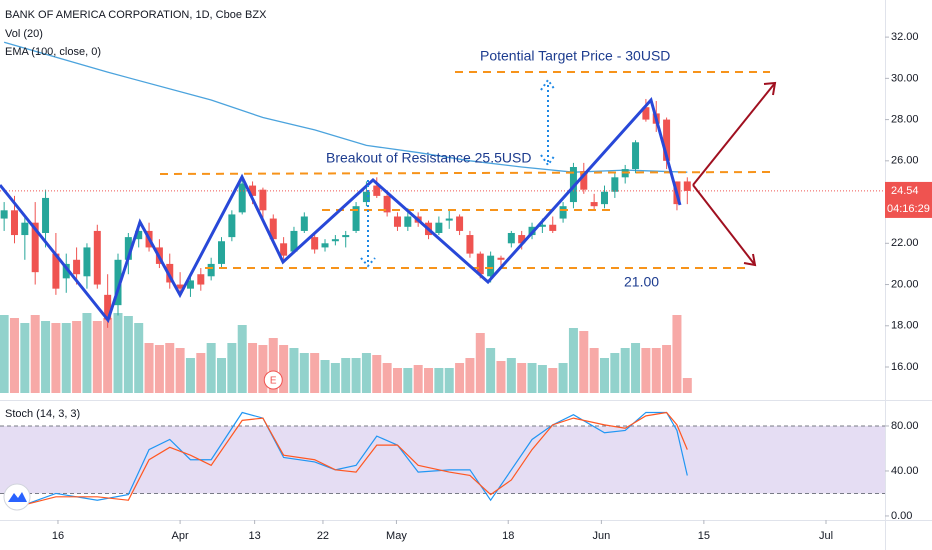  Describe the element at coordinates (255, 536) in the screenshot. I see `x-tick-label: 13` at that location.